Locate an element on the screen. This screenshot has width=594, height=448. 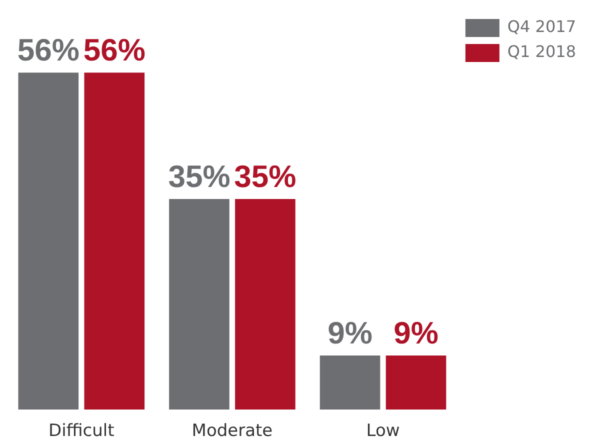
legend-label: Q1 2018 is located at coordinates (541, 52).